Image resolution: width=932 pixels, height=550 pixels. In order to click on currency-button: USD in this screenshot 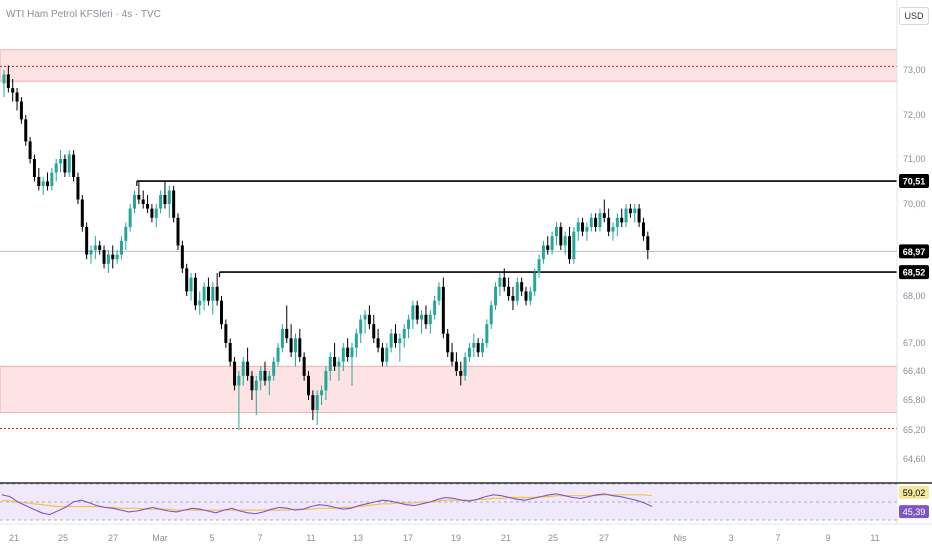, I will do `click(914, 16)`.